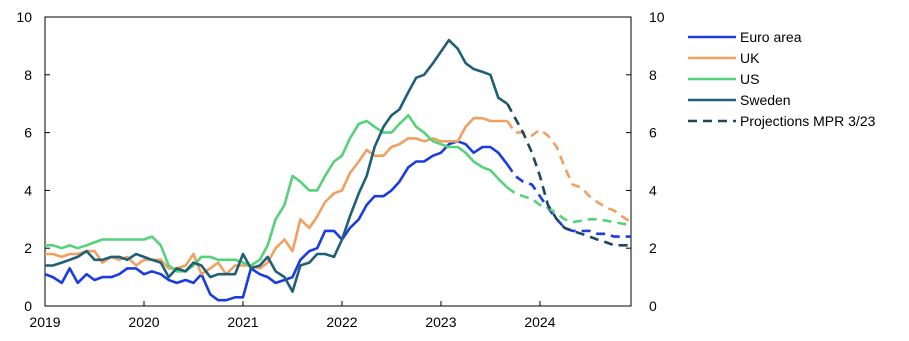 The width and height of the screenshot is (909, 341). What do you see at coordinates (808, 121) in the screenshot?
I see `legend-label: Projections MPR 3/23` at bounding box center [808, 121].